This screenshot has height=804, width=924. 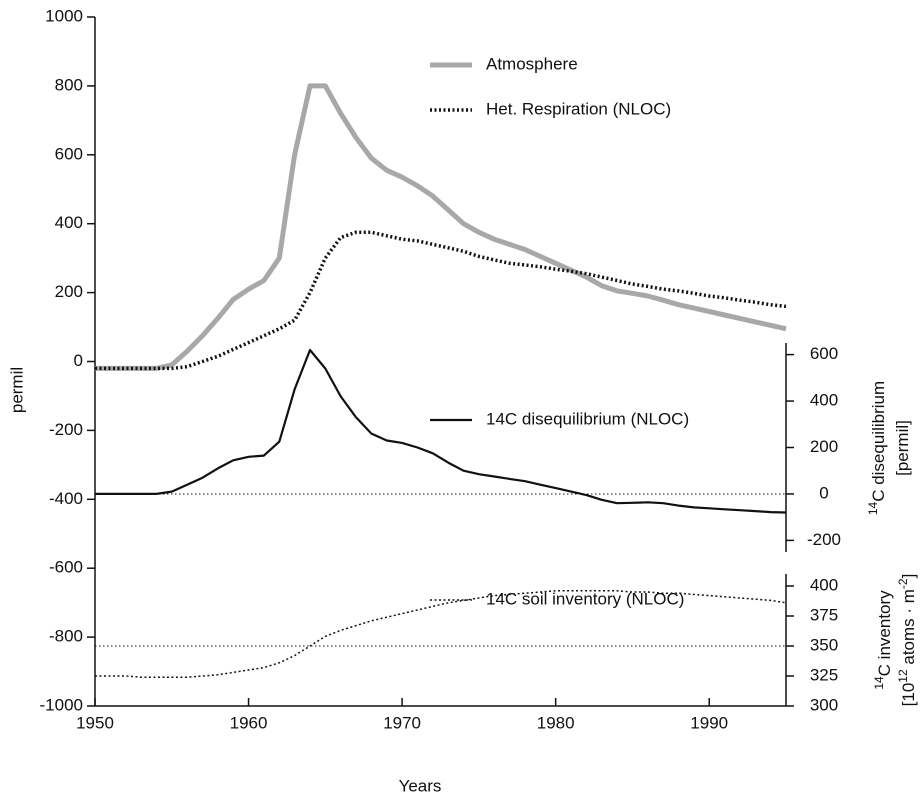 What do you see at coordinates (908, 629) in the screenshot?
I see `label-part: atoms · m` at bounding box center [908, 629].